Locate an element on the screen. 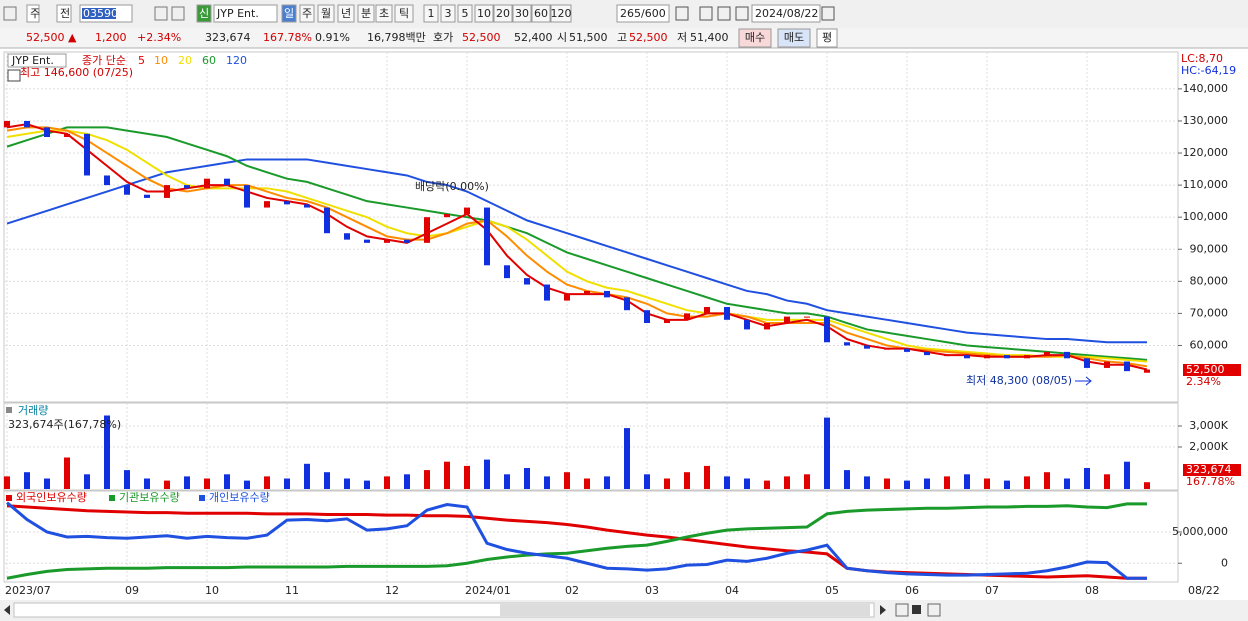  nav-buttons is located at coordinates (918, 610).